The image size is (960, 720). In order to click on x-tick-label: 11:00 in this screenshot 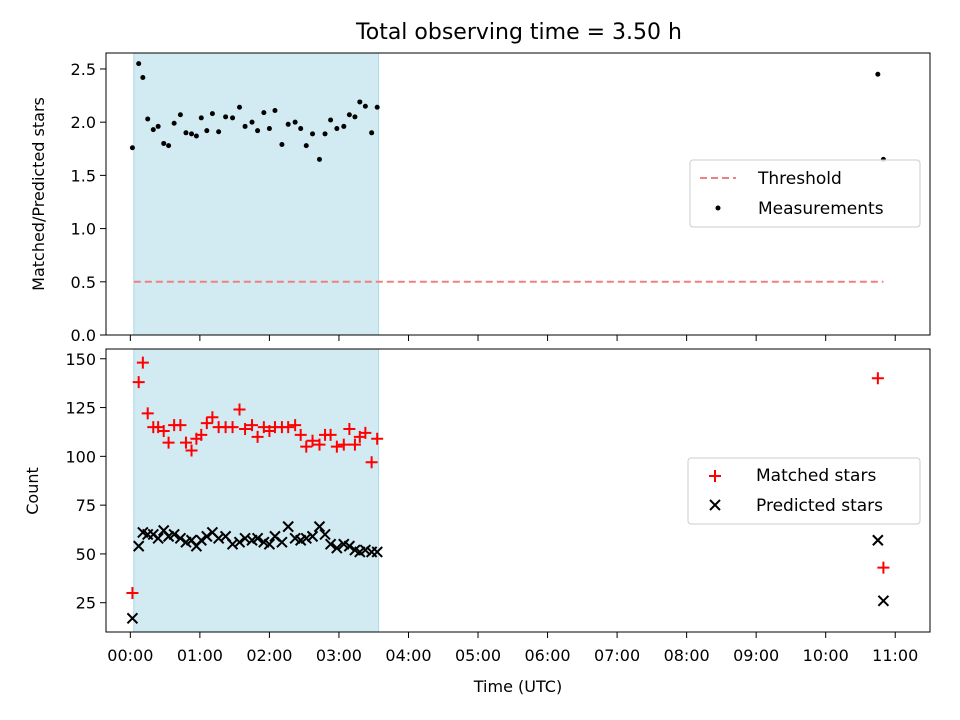, I will do `click(895, 655)`.